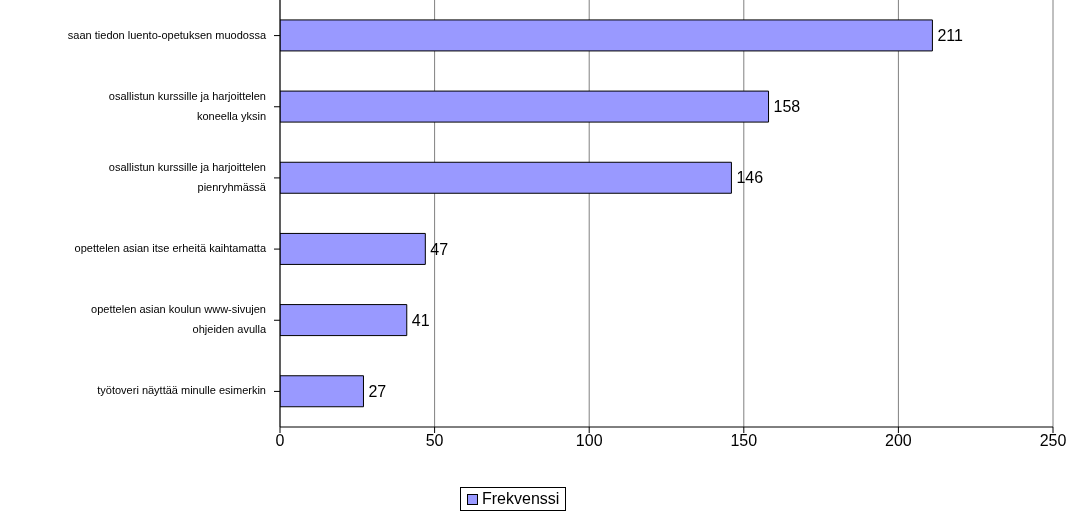  Describe the element at coordinates (377, 391) in the screenshot. I see `data-label: 27` at that location.